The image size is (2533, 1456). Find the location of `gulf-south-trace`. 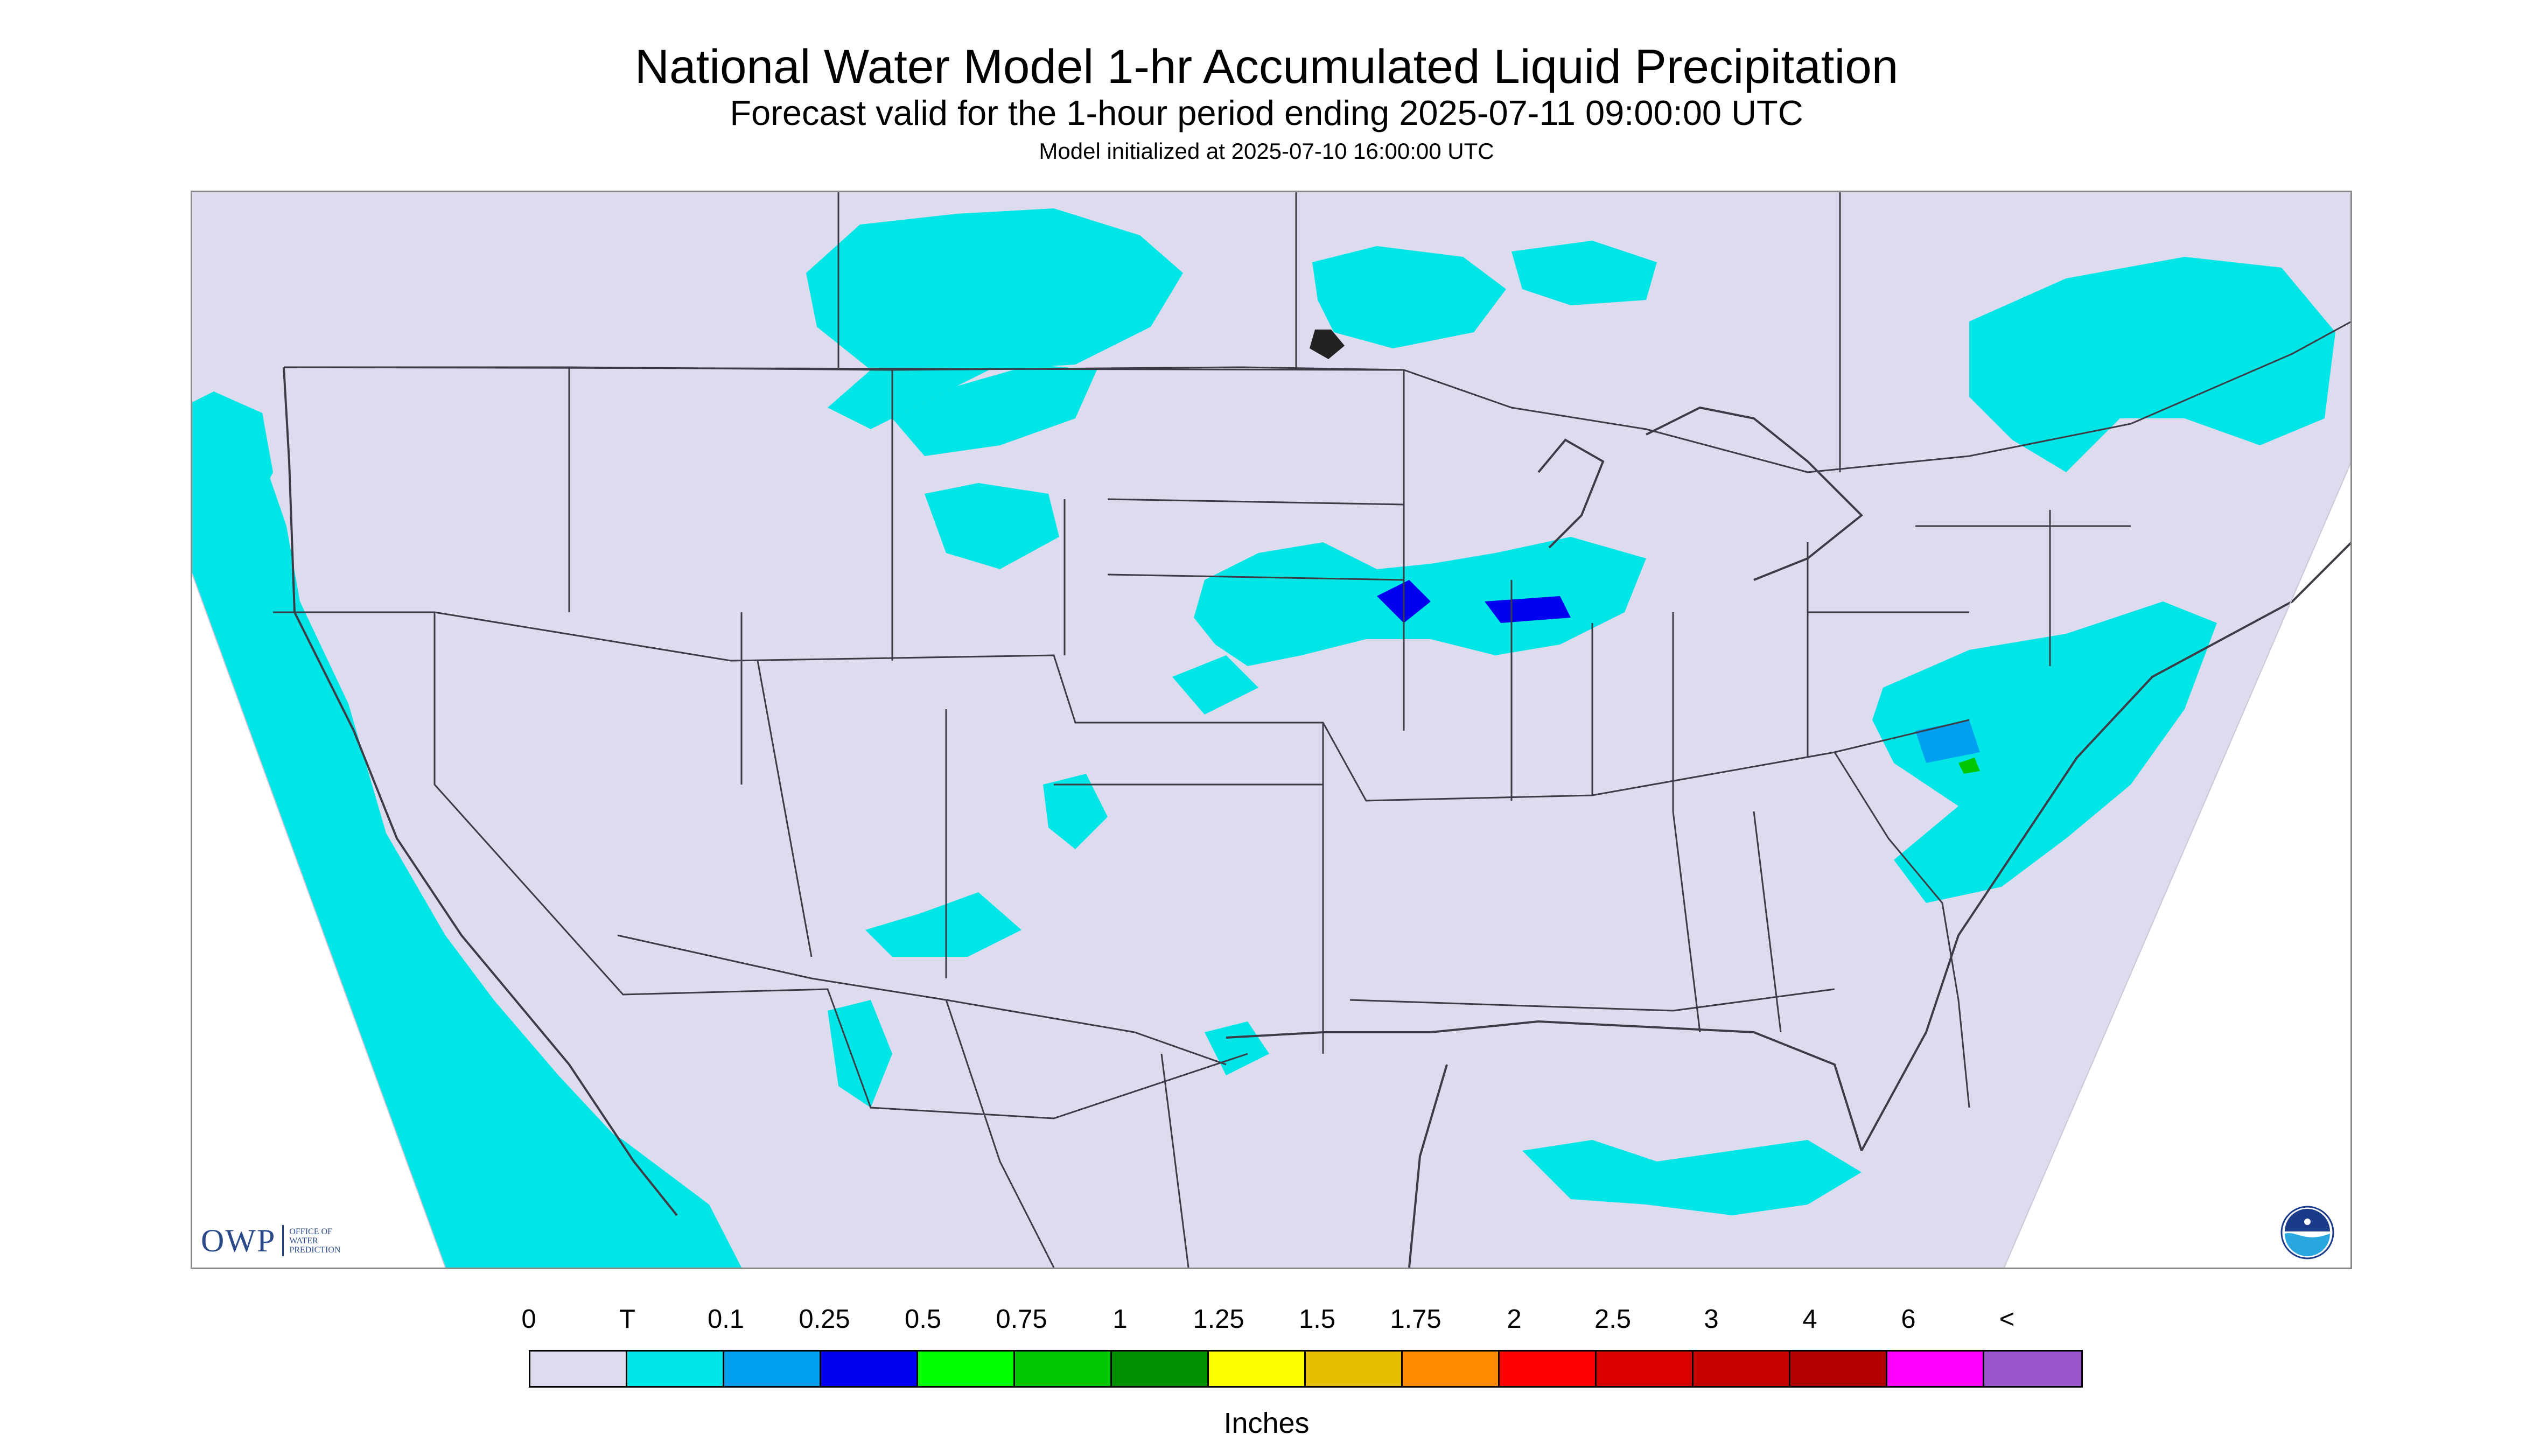

gulf-south-trace is located at coordinates (1692, 1177).